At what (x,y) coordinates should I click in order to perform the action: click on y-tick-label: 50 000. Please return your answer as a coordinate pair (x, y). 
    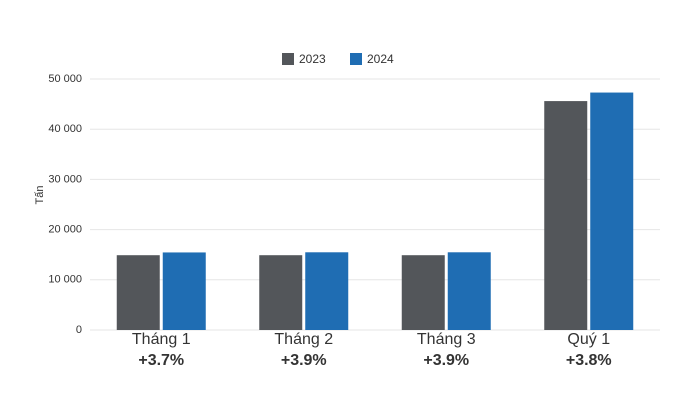
    Looking at the image, I should click on (65, 79).